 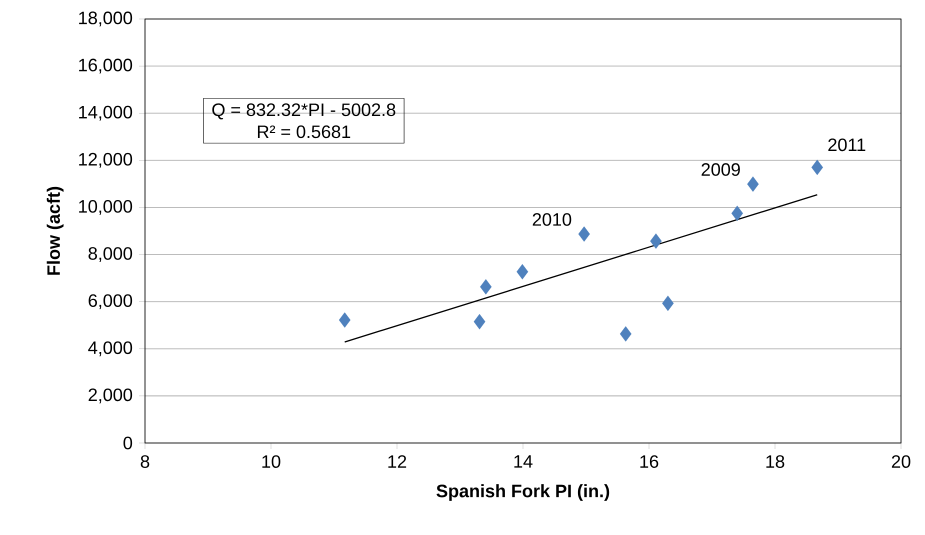 What do you see at coordinates (105, 207) in the screenshot?
I see `y-tick-label: 10,000` at bounding box center [105, 207].